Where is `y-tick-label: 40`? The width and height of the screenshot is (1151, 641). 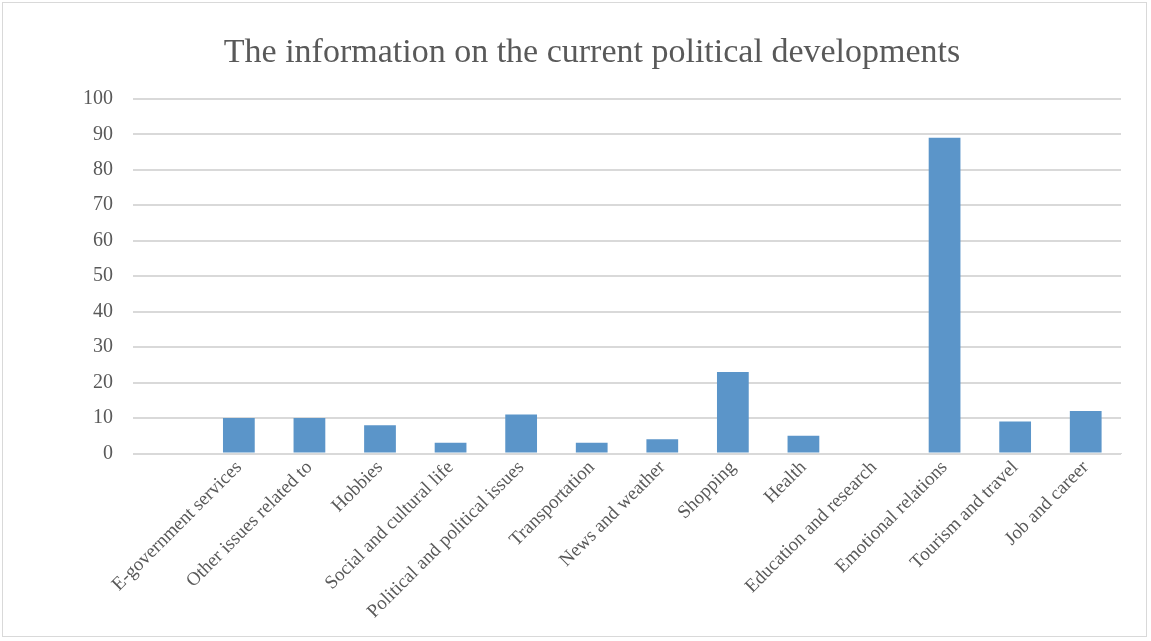 y-tick-label: 40 is located at coordinates (103, 309).